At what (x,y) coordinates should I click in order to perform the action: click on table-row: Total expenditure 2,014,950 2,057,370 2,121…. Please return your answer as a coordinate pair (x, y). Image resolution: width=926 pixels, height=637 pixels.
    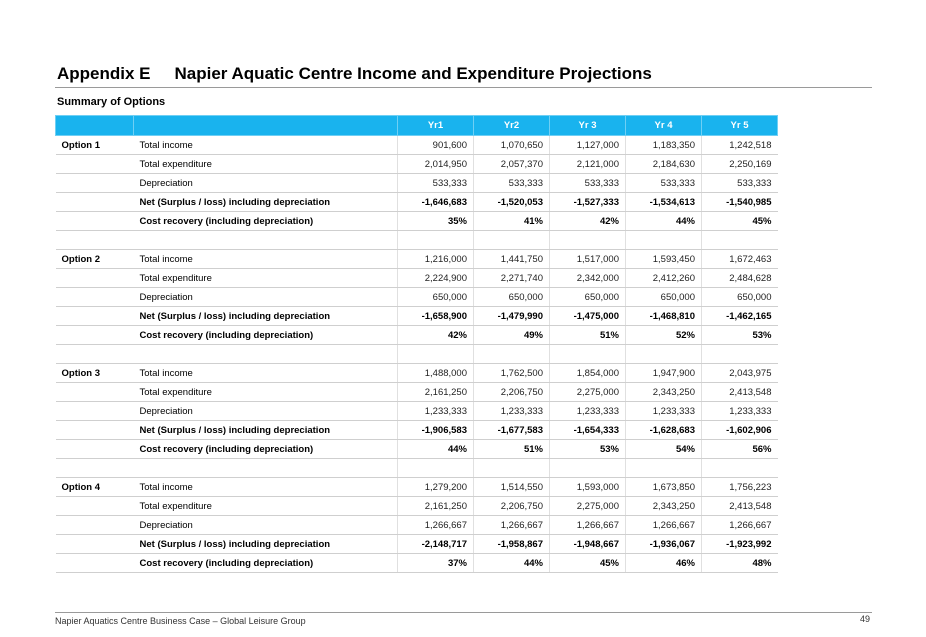
    Looking at the image, I should click on (416, 164).